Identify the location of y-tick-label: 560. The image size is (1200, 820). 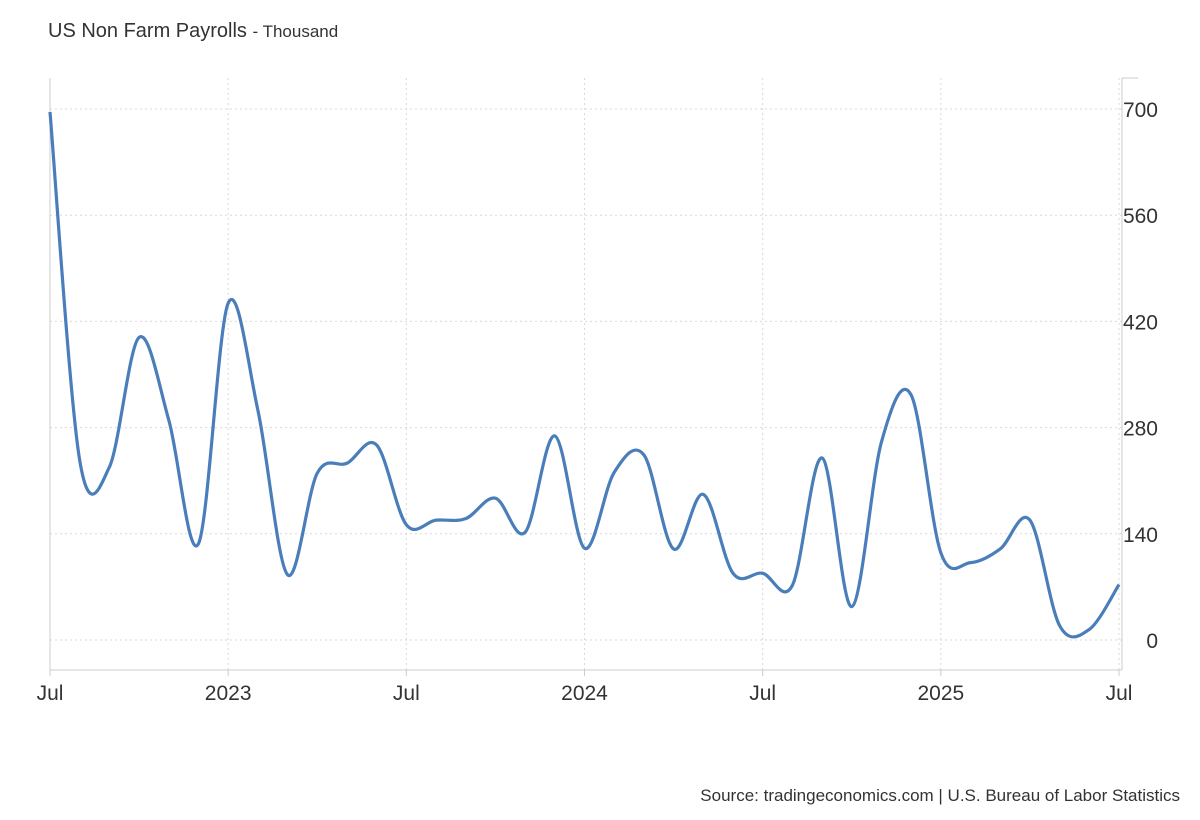
(1140, 216).